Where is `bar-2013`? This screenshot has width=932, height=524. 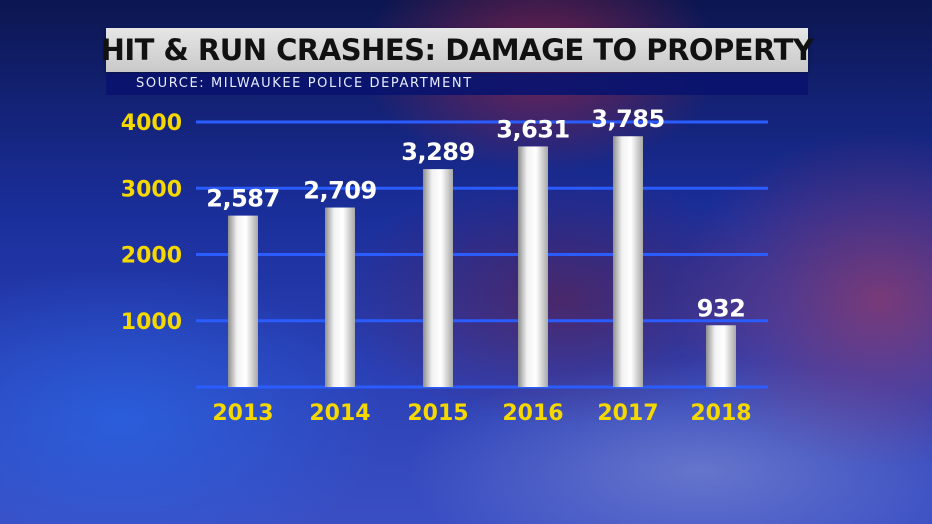 bar-2013 is located at coordinates (243, 301).